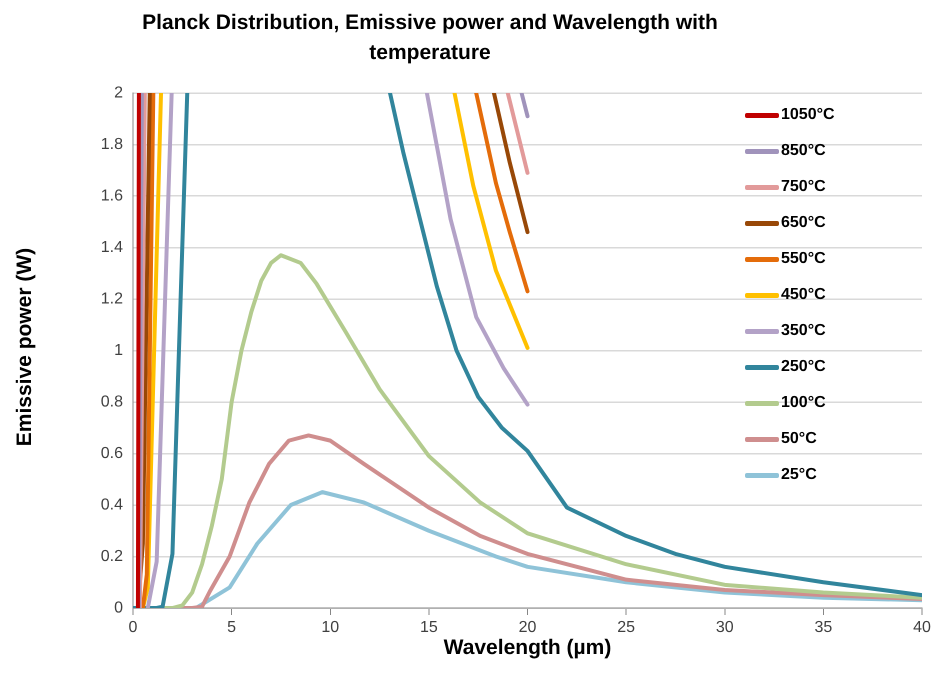 This screenshot has width=934, height=691. Describe the element at coordinates (429, 627) in the screenshot. I see `x-tick-label: 15` at that location.